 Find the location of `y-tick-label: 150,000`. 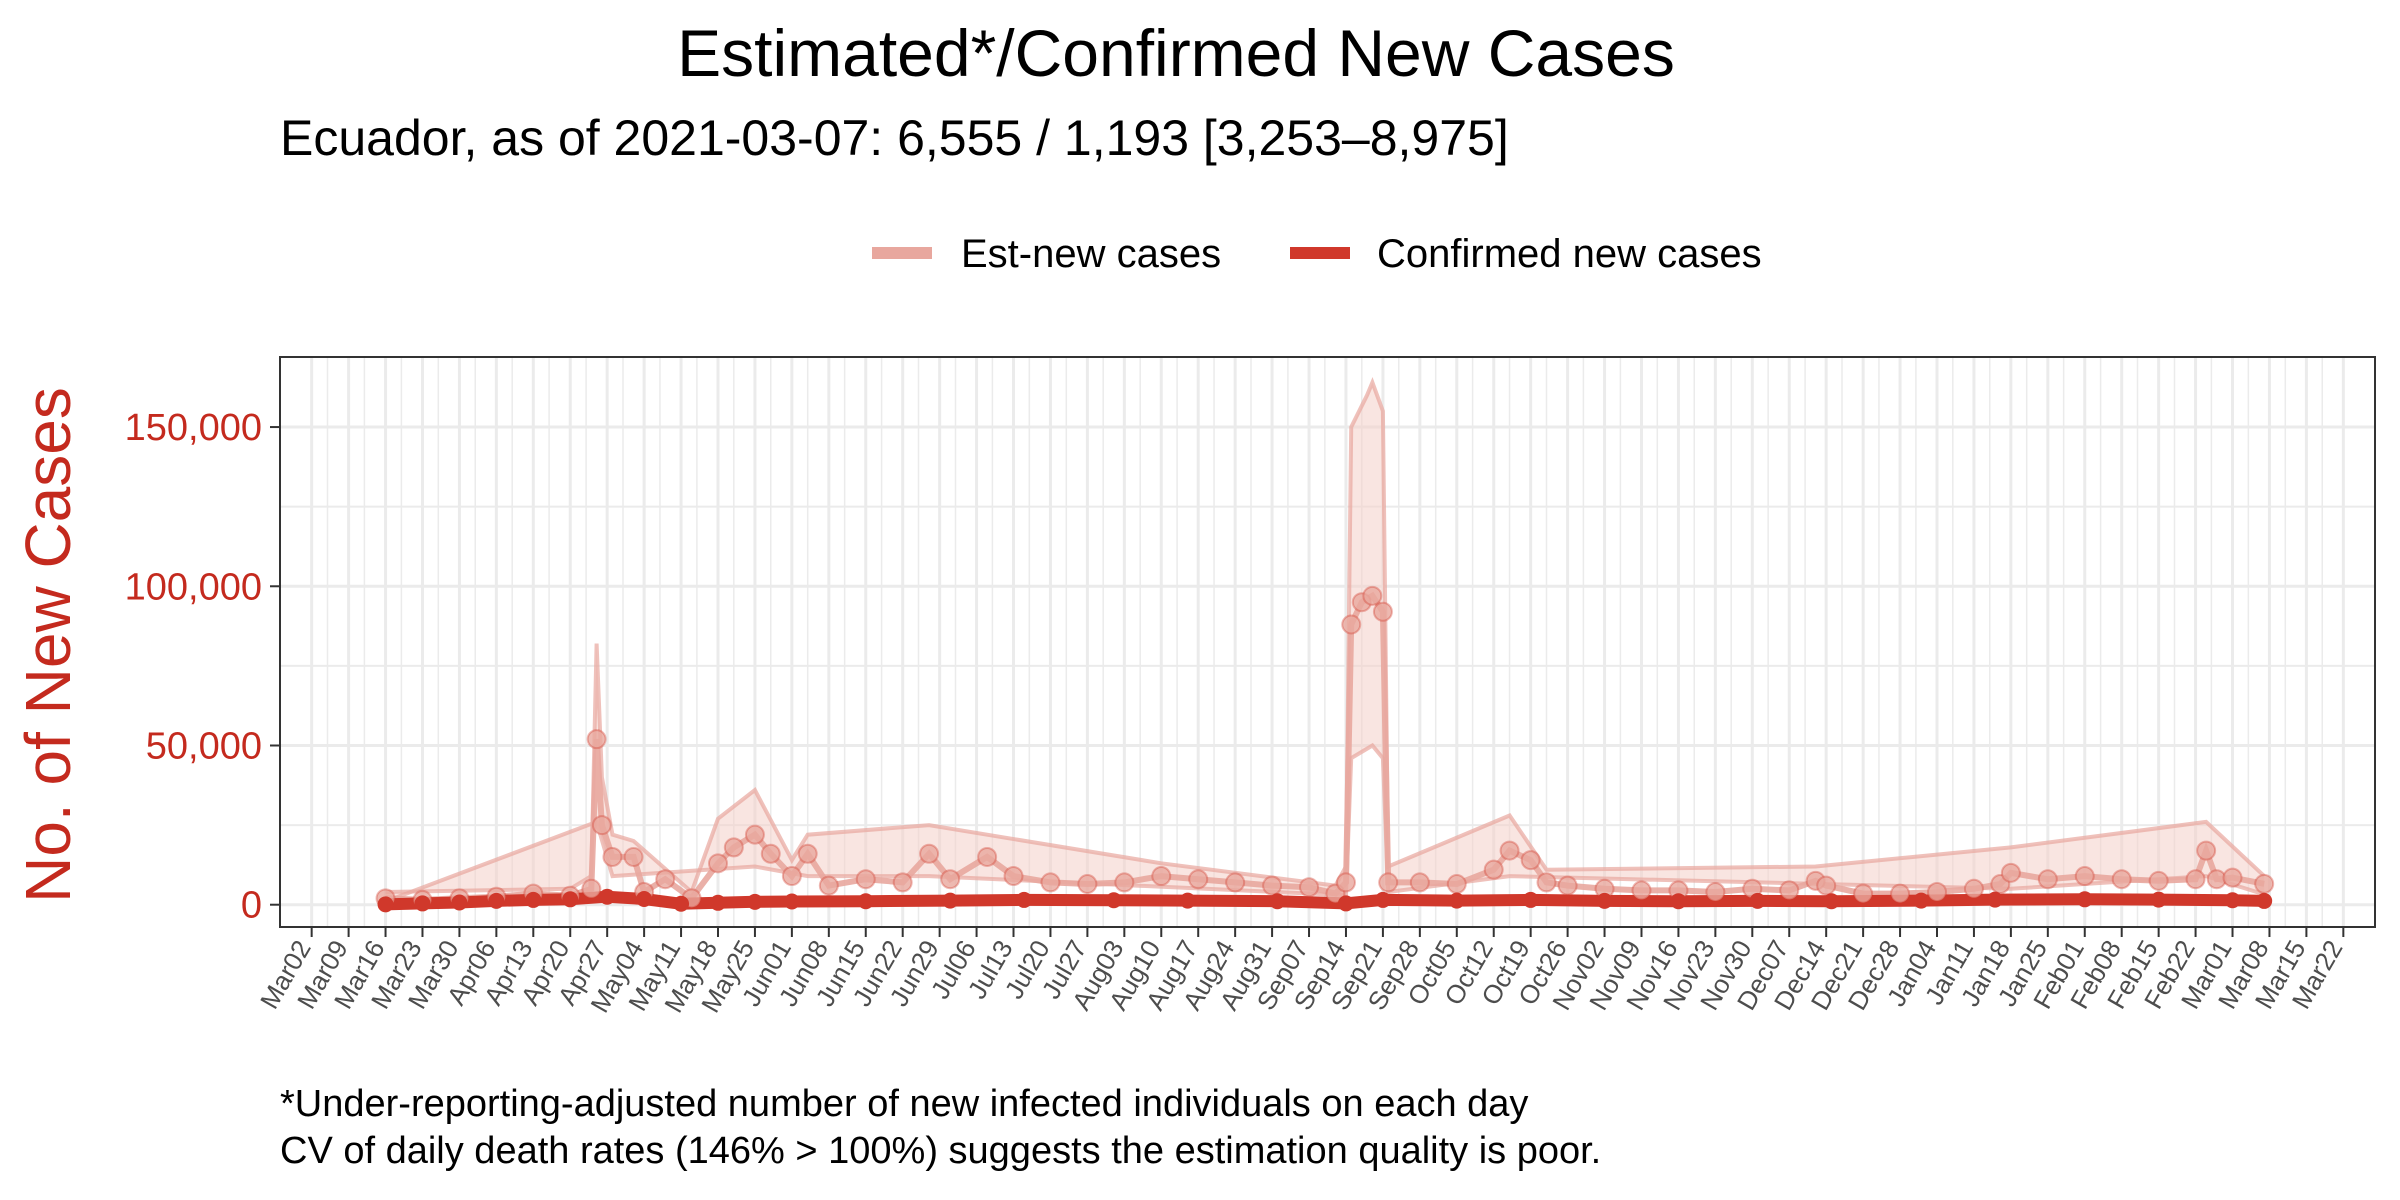

y-tick-label: 150,000 is located at coordinates (193, 428).